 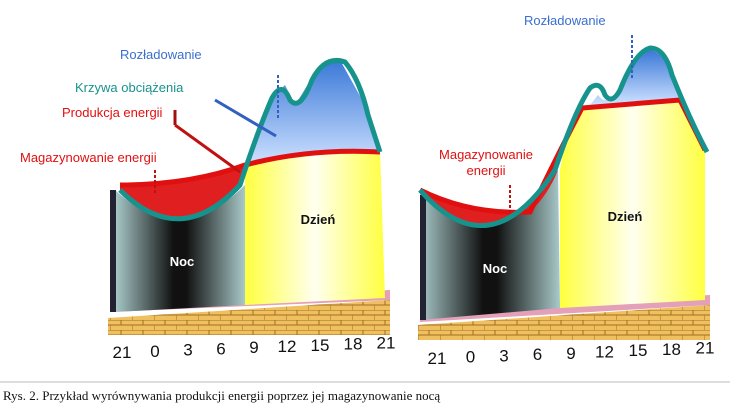 I want to click on label: Produkcja energii, so click(x=112, y=112).